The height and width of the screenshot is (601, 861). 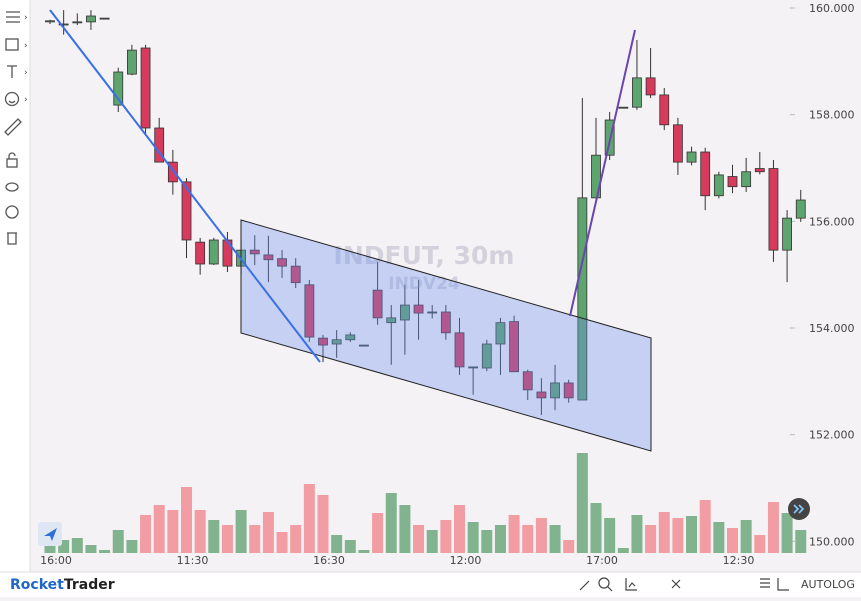 I want to click on y-tick-label: 156.000, so click(x=832, y=221).